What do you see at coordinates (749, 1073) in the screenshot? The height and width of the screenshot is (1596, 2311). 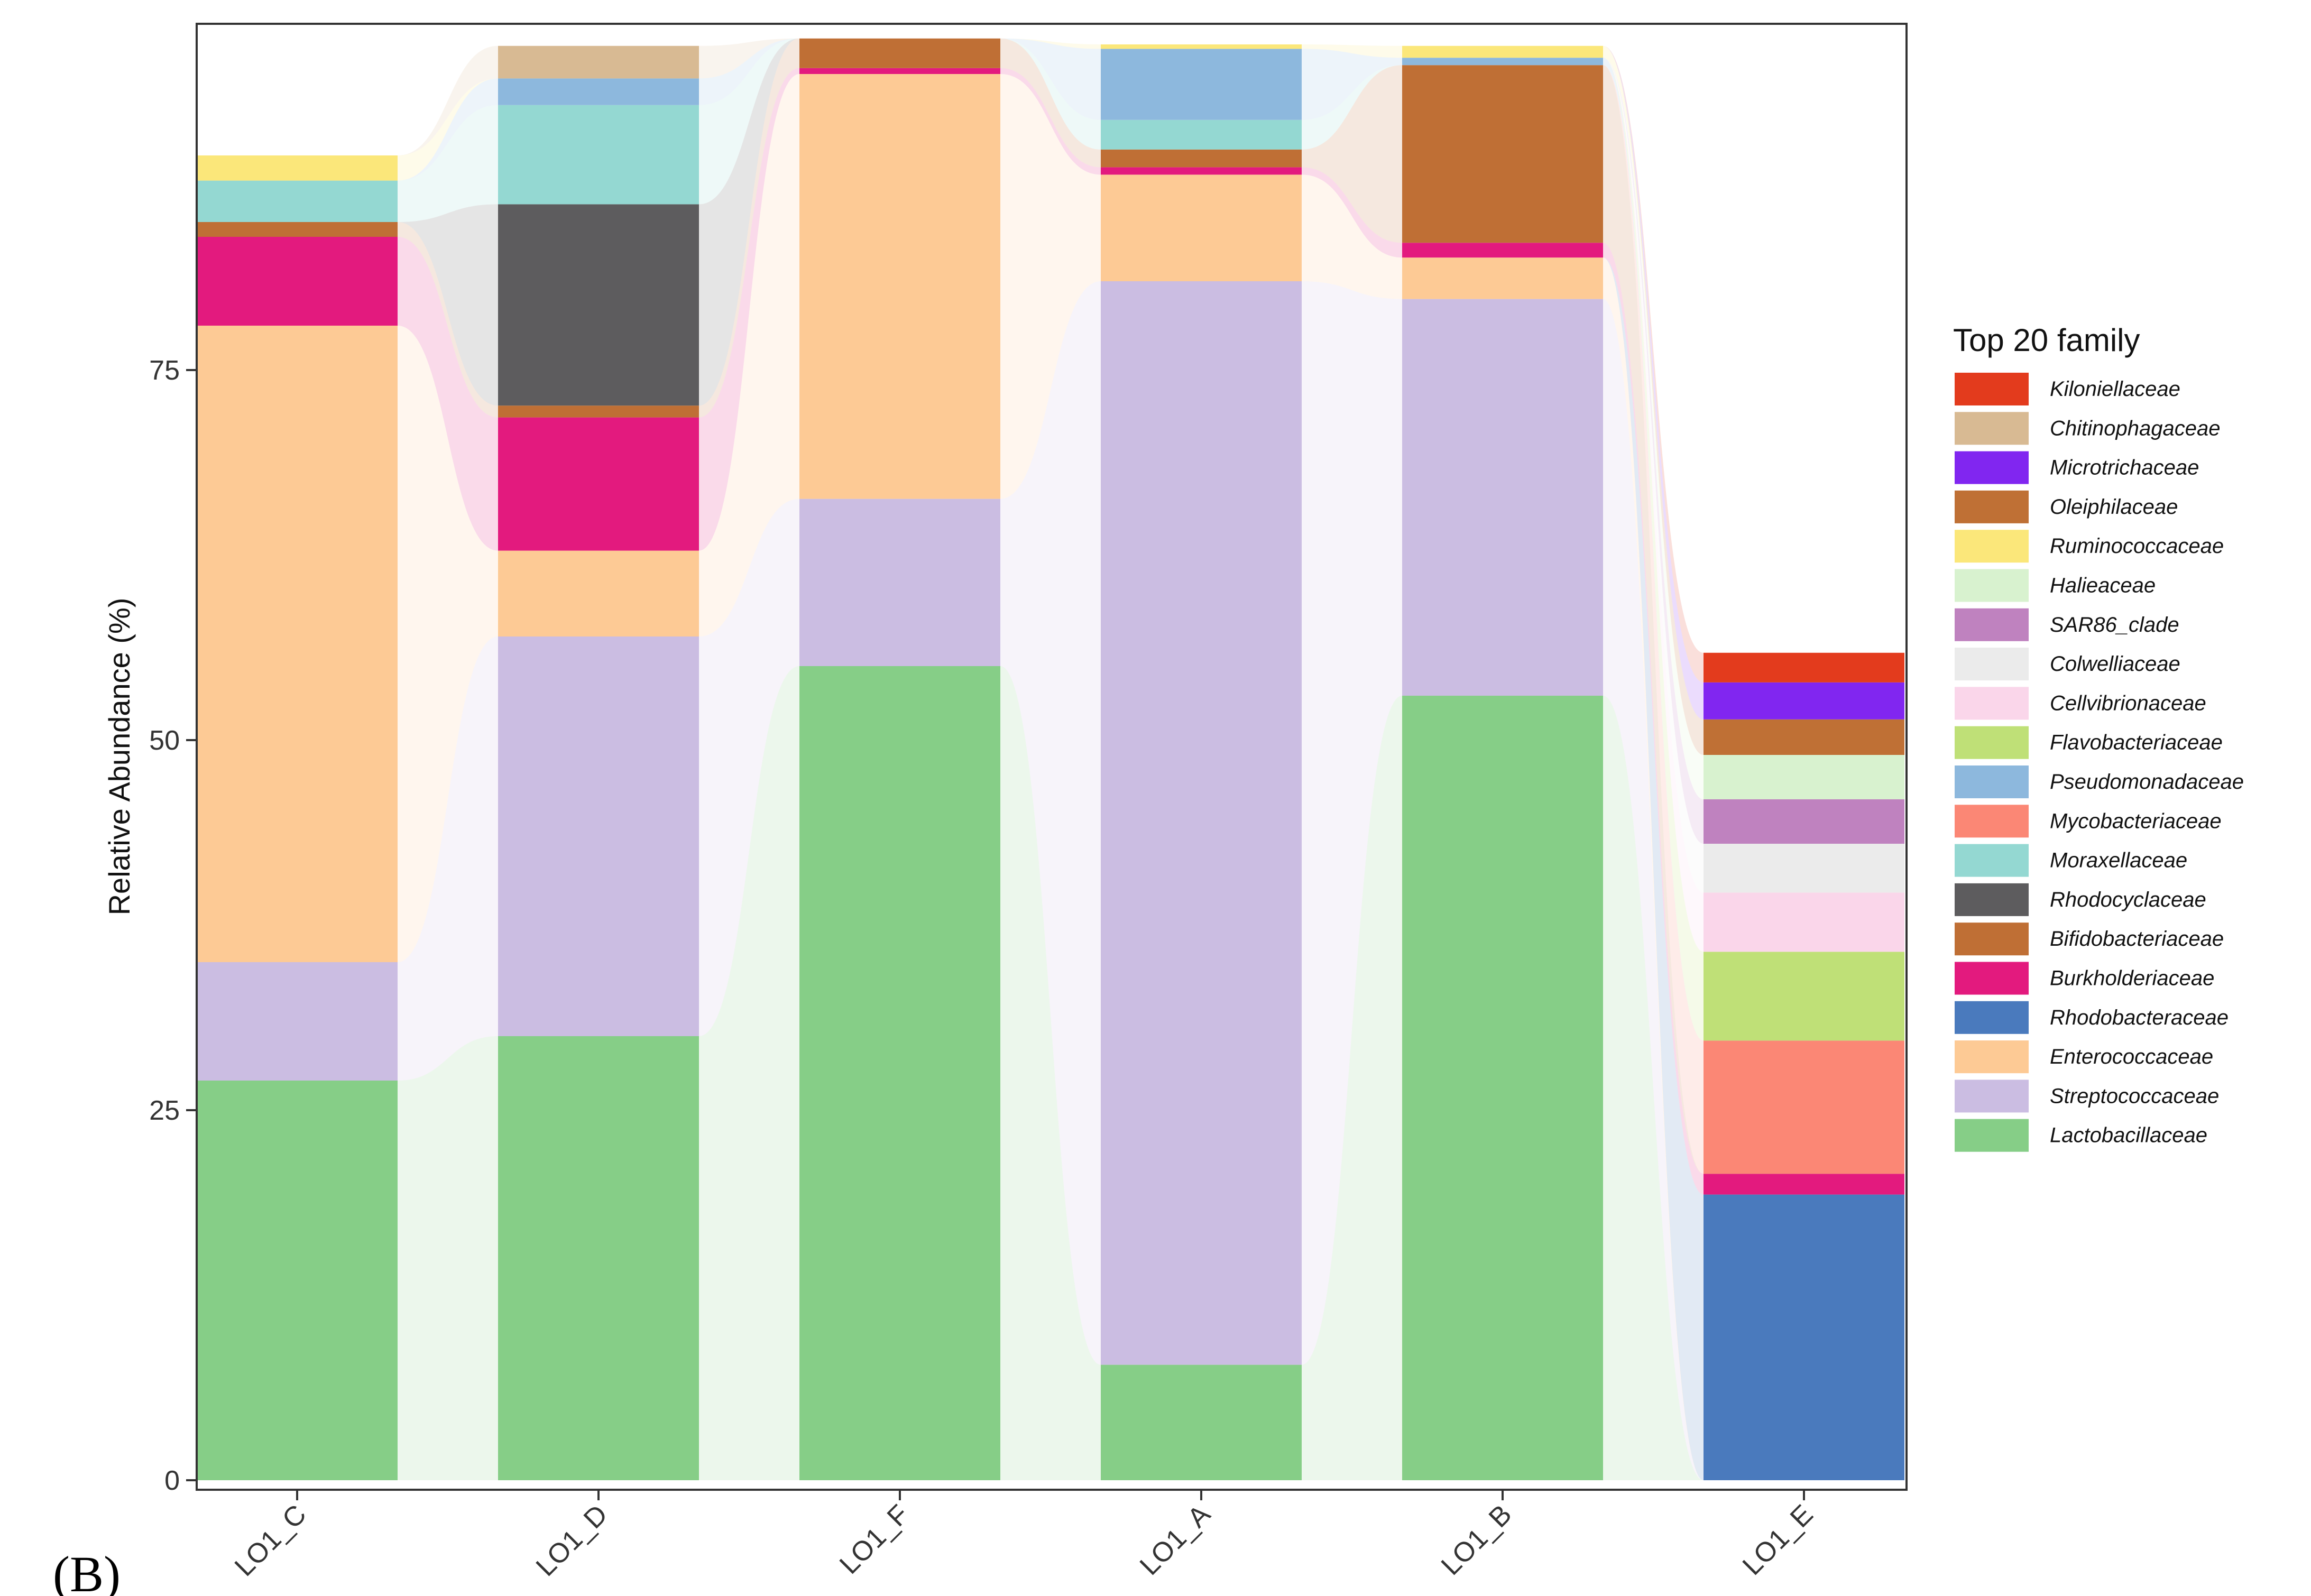 I see `flow-lactobacillaceae-lo1-d` at bounding box center [749, 1073].